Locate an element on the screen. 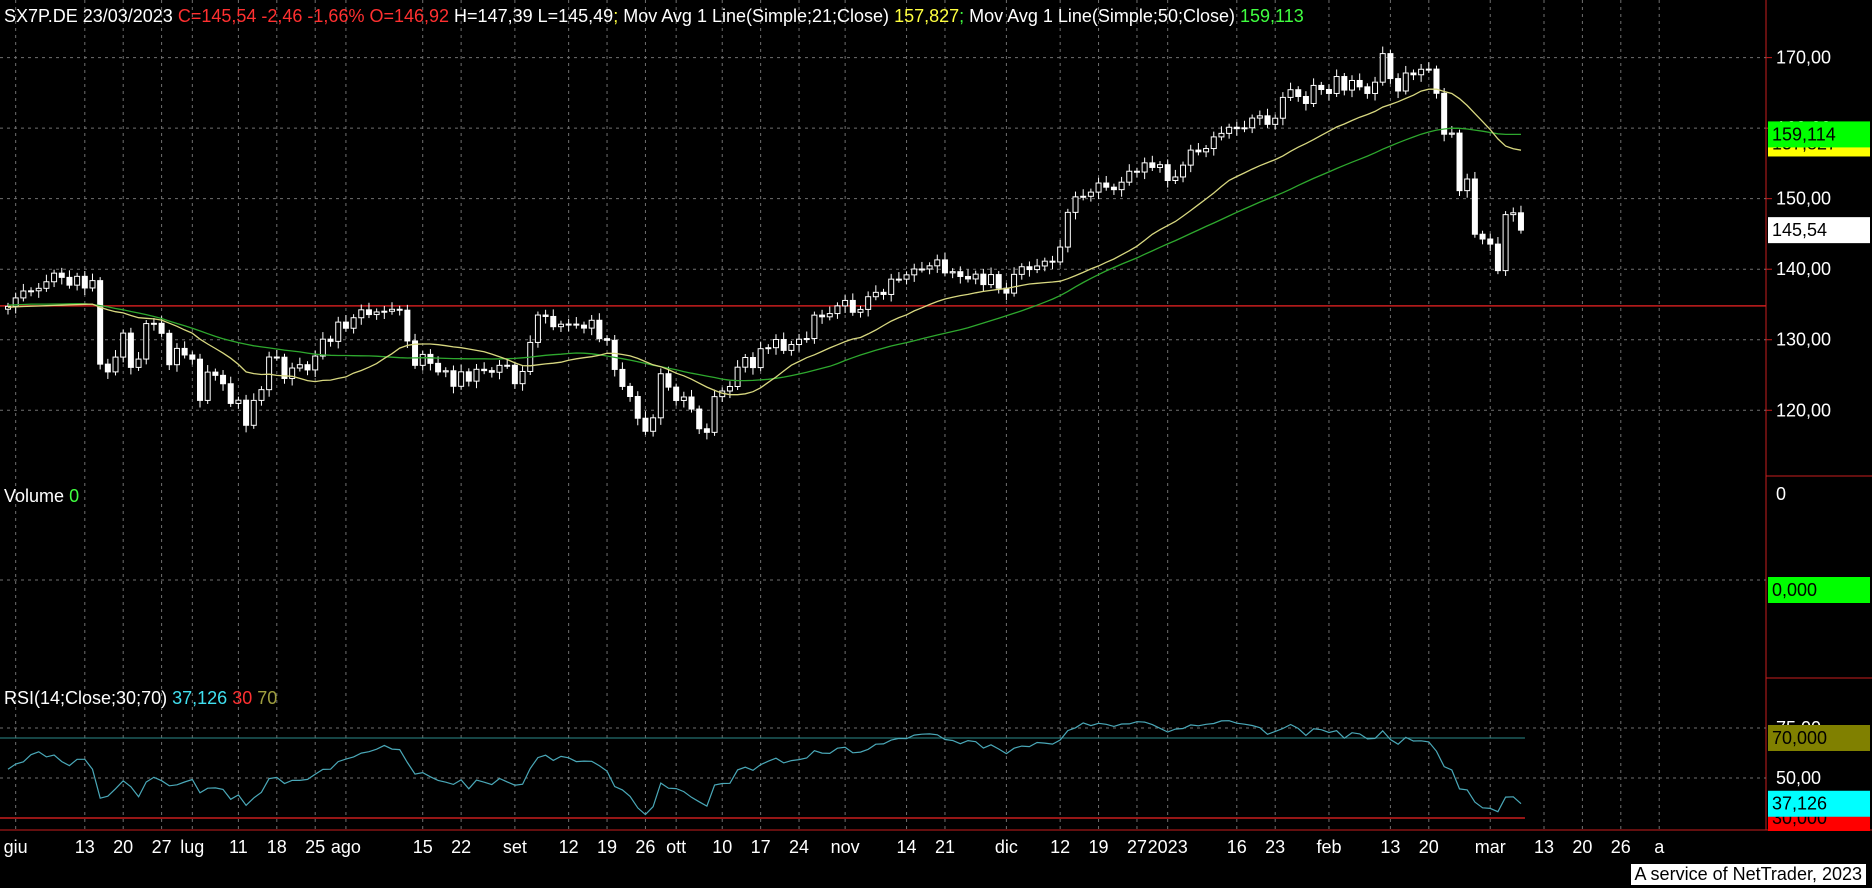 The image size is (1872, 888). time-tick-label: ago is located at coordinates (346, 847).